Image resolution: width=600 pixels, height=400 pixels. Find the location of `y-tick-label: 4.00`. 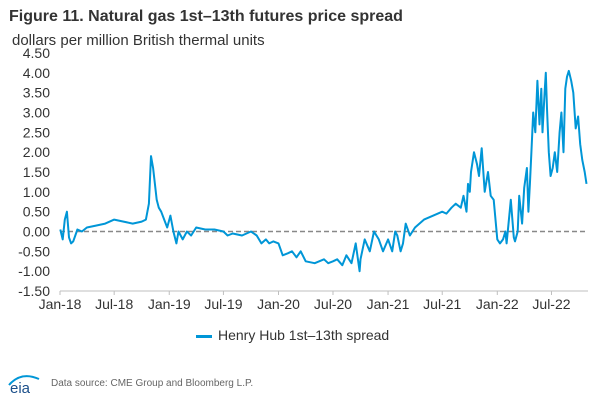

y-tick-label: 4.00 is located at coordinates (36, 73).